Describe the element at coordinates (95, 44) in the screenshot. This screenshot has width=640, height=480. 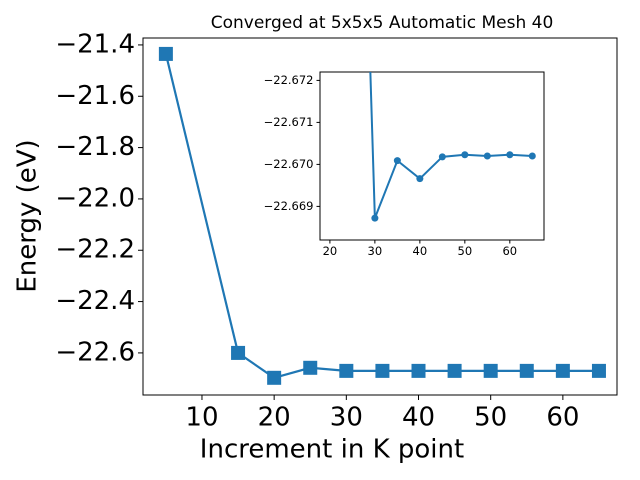
I see `y-tick-label: −21.4` at that location.